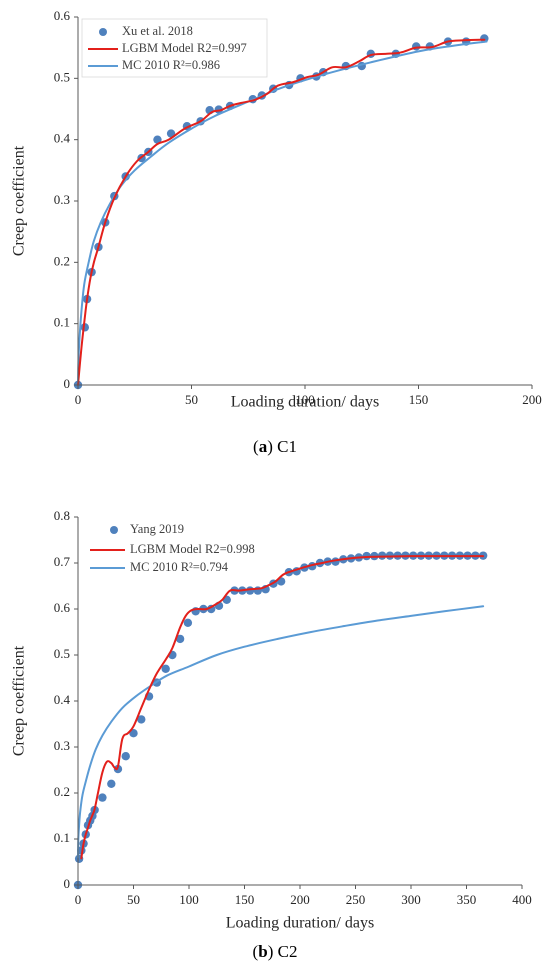 The width and height of the screenshot is (550, 971). Describe the element at coordinates (411, 899) in the screenshot. I see `x-tick-label: 300` at that location.